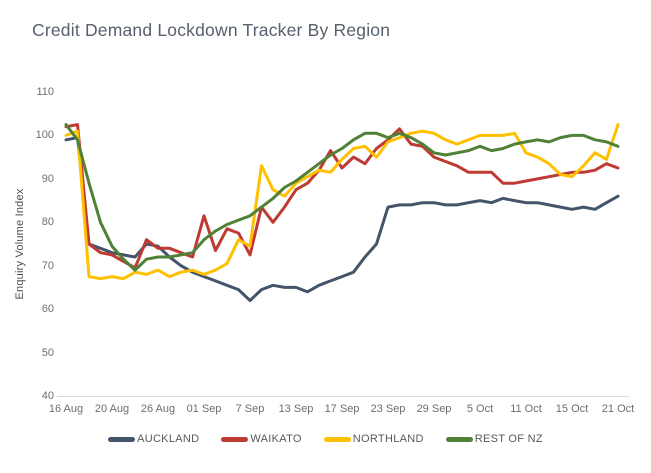 The image size is (651, 473). What do you see at coordinates (618, 409) in the screenshot?
I see `x-tick-label: 21 Oct` at bounding box center [618, 409].